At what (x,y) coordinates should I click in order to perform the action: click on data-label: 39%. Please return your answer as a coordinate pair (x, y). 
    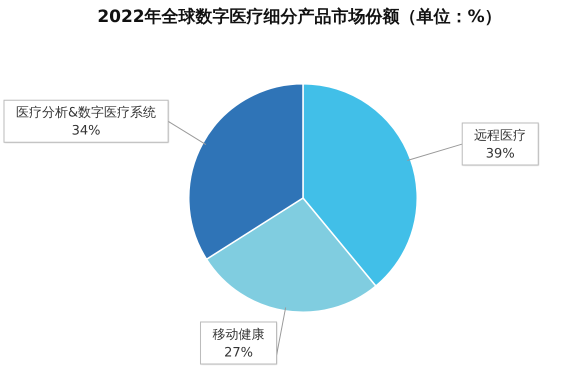
    Looking at the image, I should click on (500, 154).